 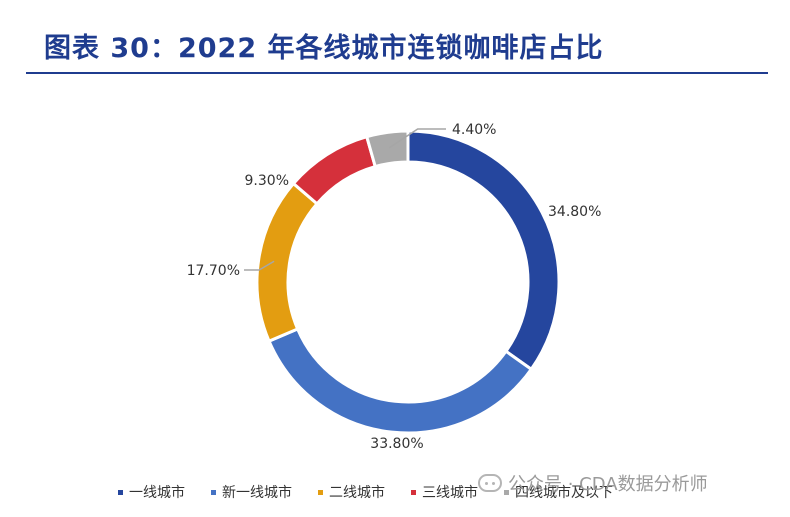 I want to click on page-title: 图表 30：2022 年各线城市连锁咖啡店占比, so click(x=324, y=48).